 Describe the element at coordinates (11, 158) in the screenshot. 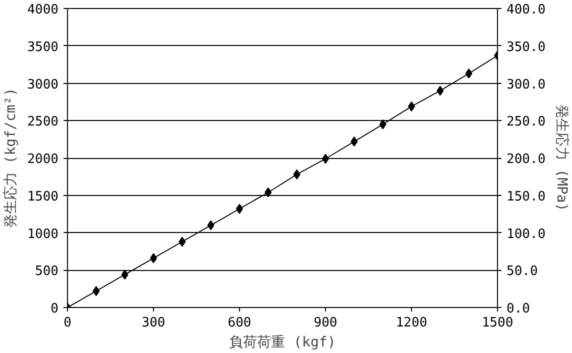

I see `y-axis-title: 発生応力 (kgf/cm²)` at that location.